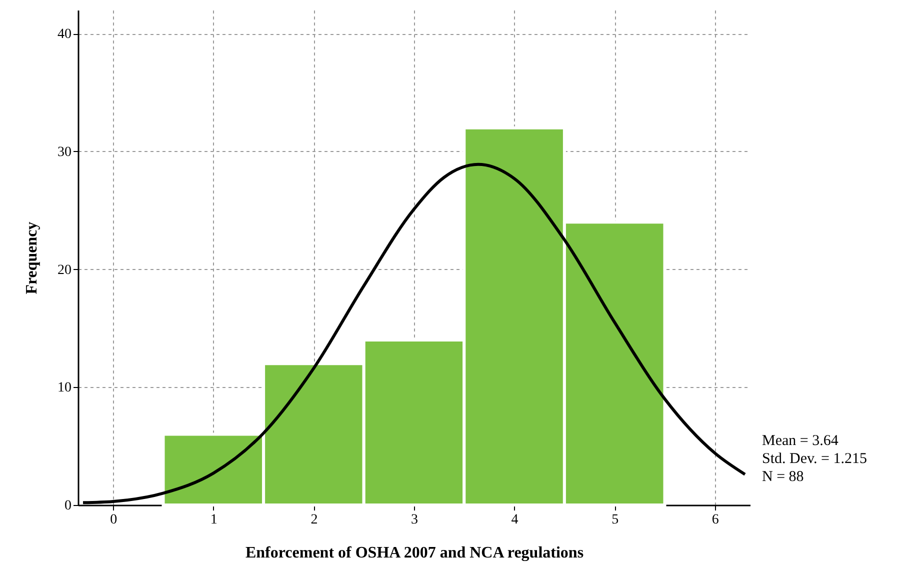 This screenshot has width=899, height=580. I want to click on text: N = 88, so click(783, 477).